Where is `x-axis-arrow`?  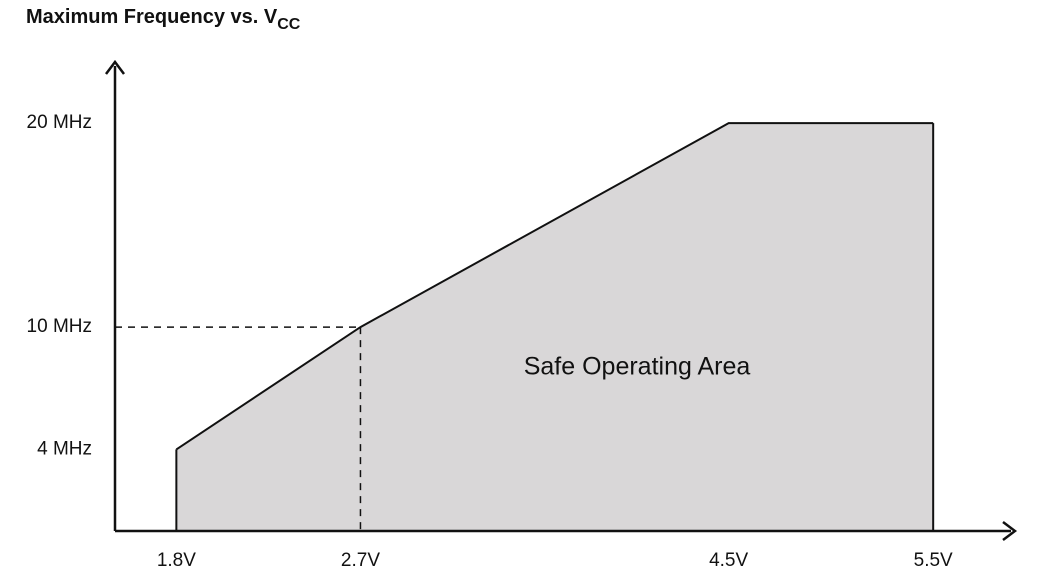 x-axis-arrow is located at coordinates (1010, 531).